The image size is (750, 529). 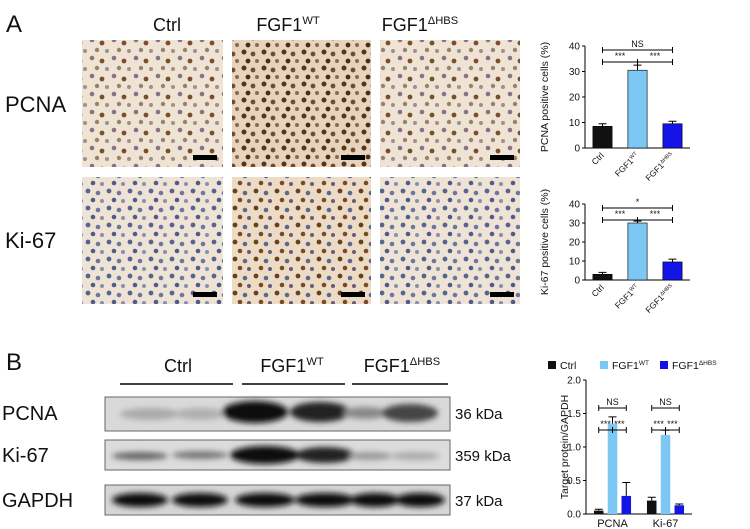 I want to click on row-label: PCNA, so click(x=35, y=104).